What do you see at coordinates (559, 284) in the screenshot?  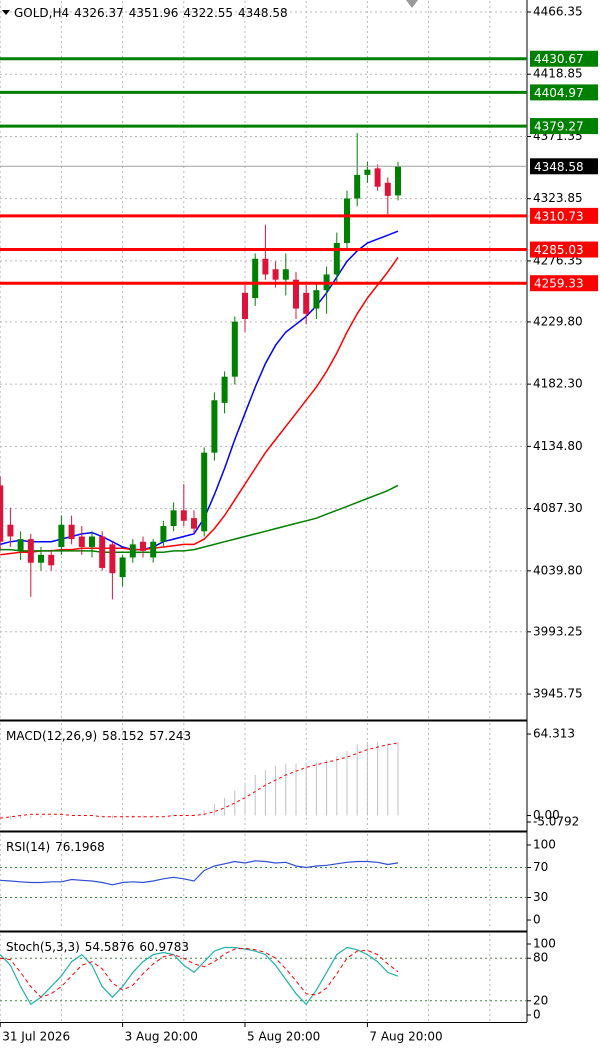 I see `level-label: 4259.33` at bounding box center [559, 284].